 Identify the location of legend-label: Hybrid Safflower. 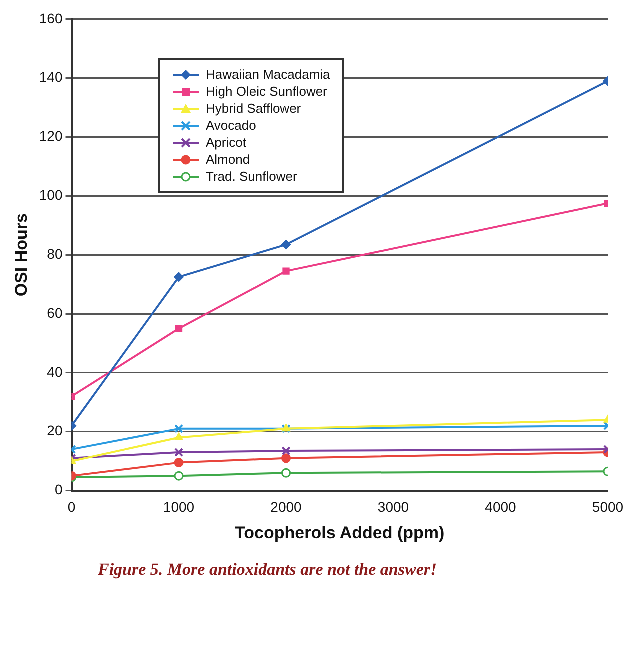
(254, 108).